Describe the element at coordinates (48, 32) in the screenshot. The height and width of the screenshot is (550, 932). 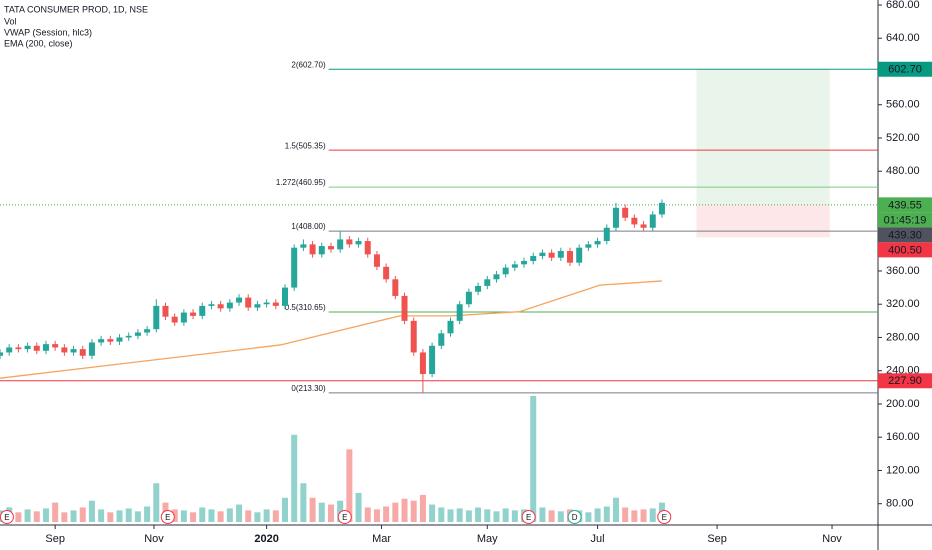
I see `indicator-label: VWAP (Session, hlc3)` at that location.